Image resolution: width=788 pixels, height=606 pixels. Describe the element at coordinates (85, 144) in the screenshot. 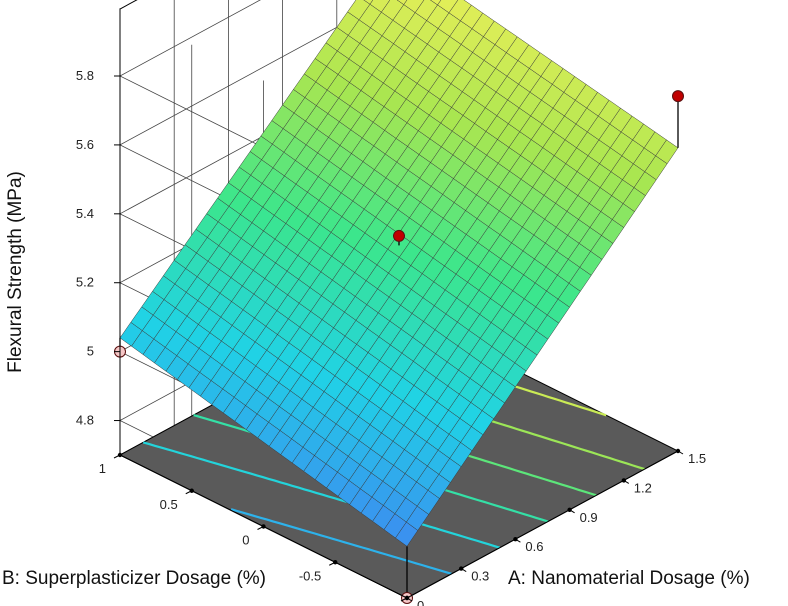

I see `z-tick-label: 5.6` at that location.